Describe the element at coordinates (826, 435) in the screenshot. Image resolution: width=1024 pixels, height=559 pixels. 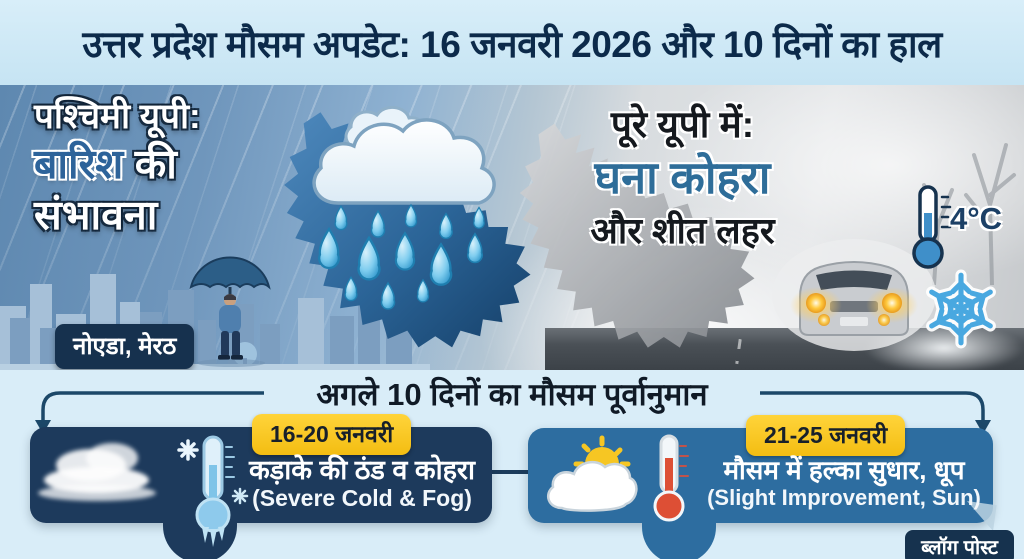
I see `date-badge-improvement: 21-25 जनवरी` at that location.